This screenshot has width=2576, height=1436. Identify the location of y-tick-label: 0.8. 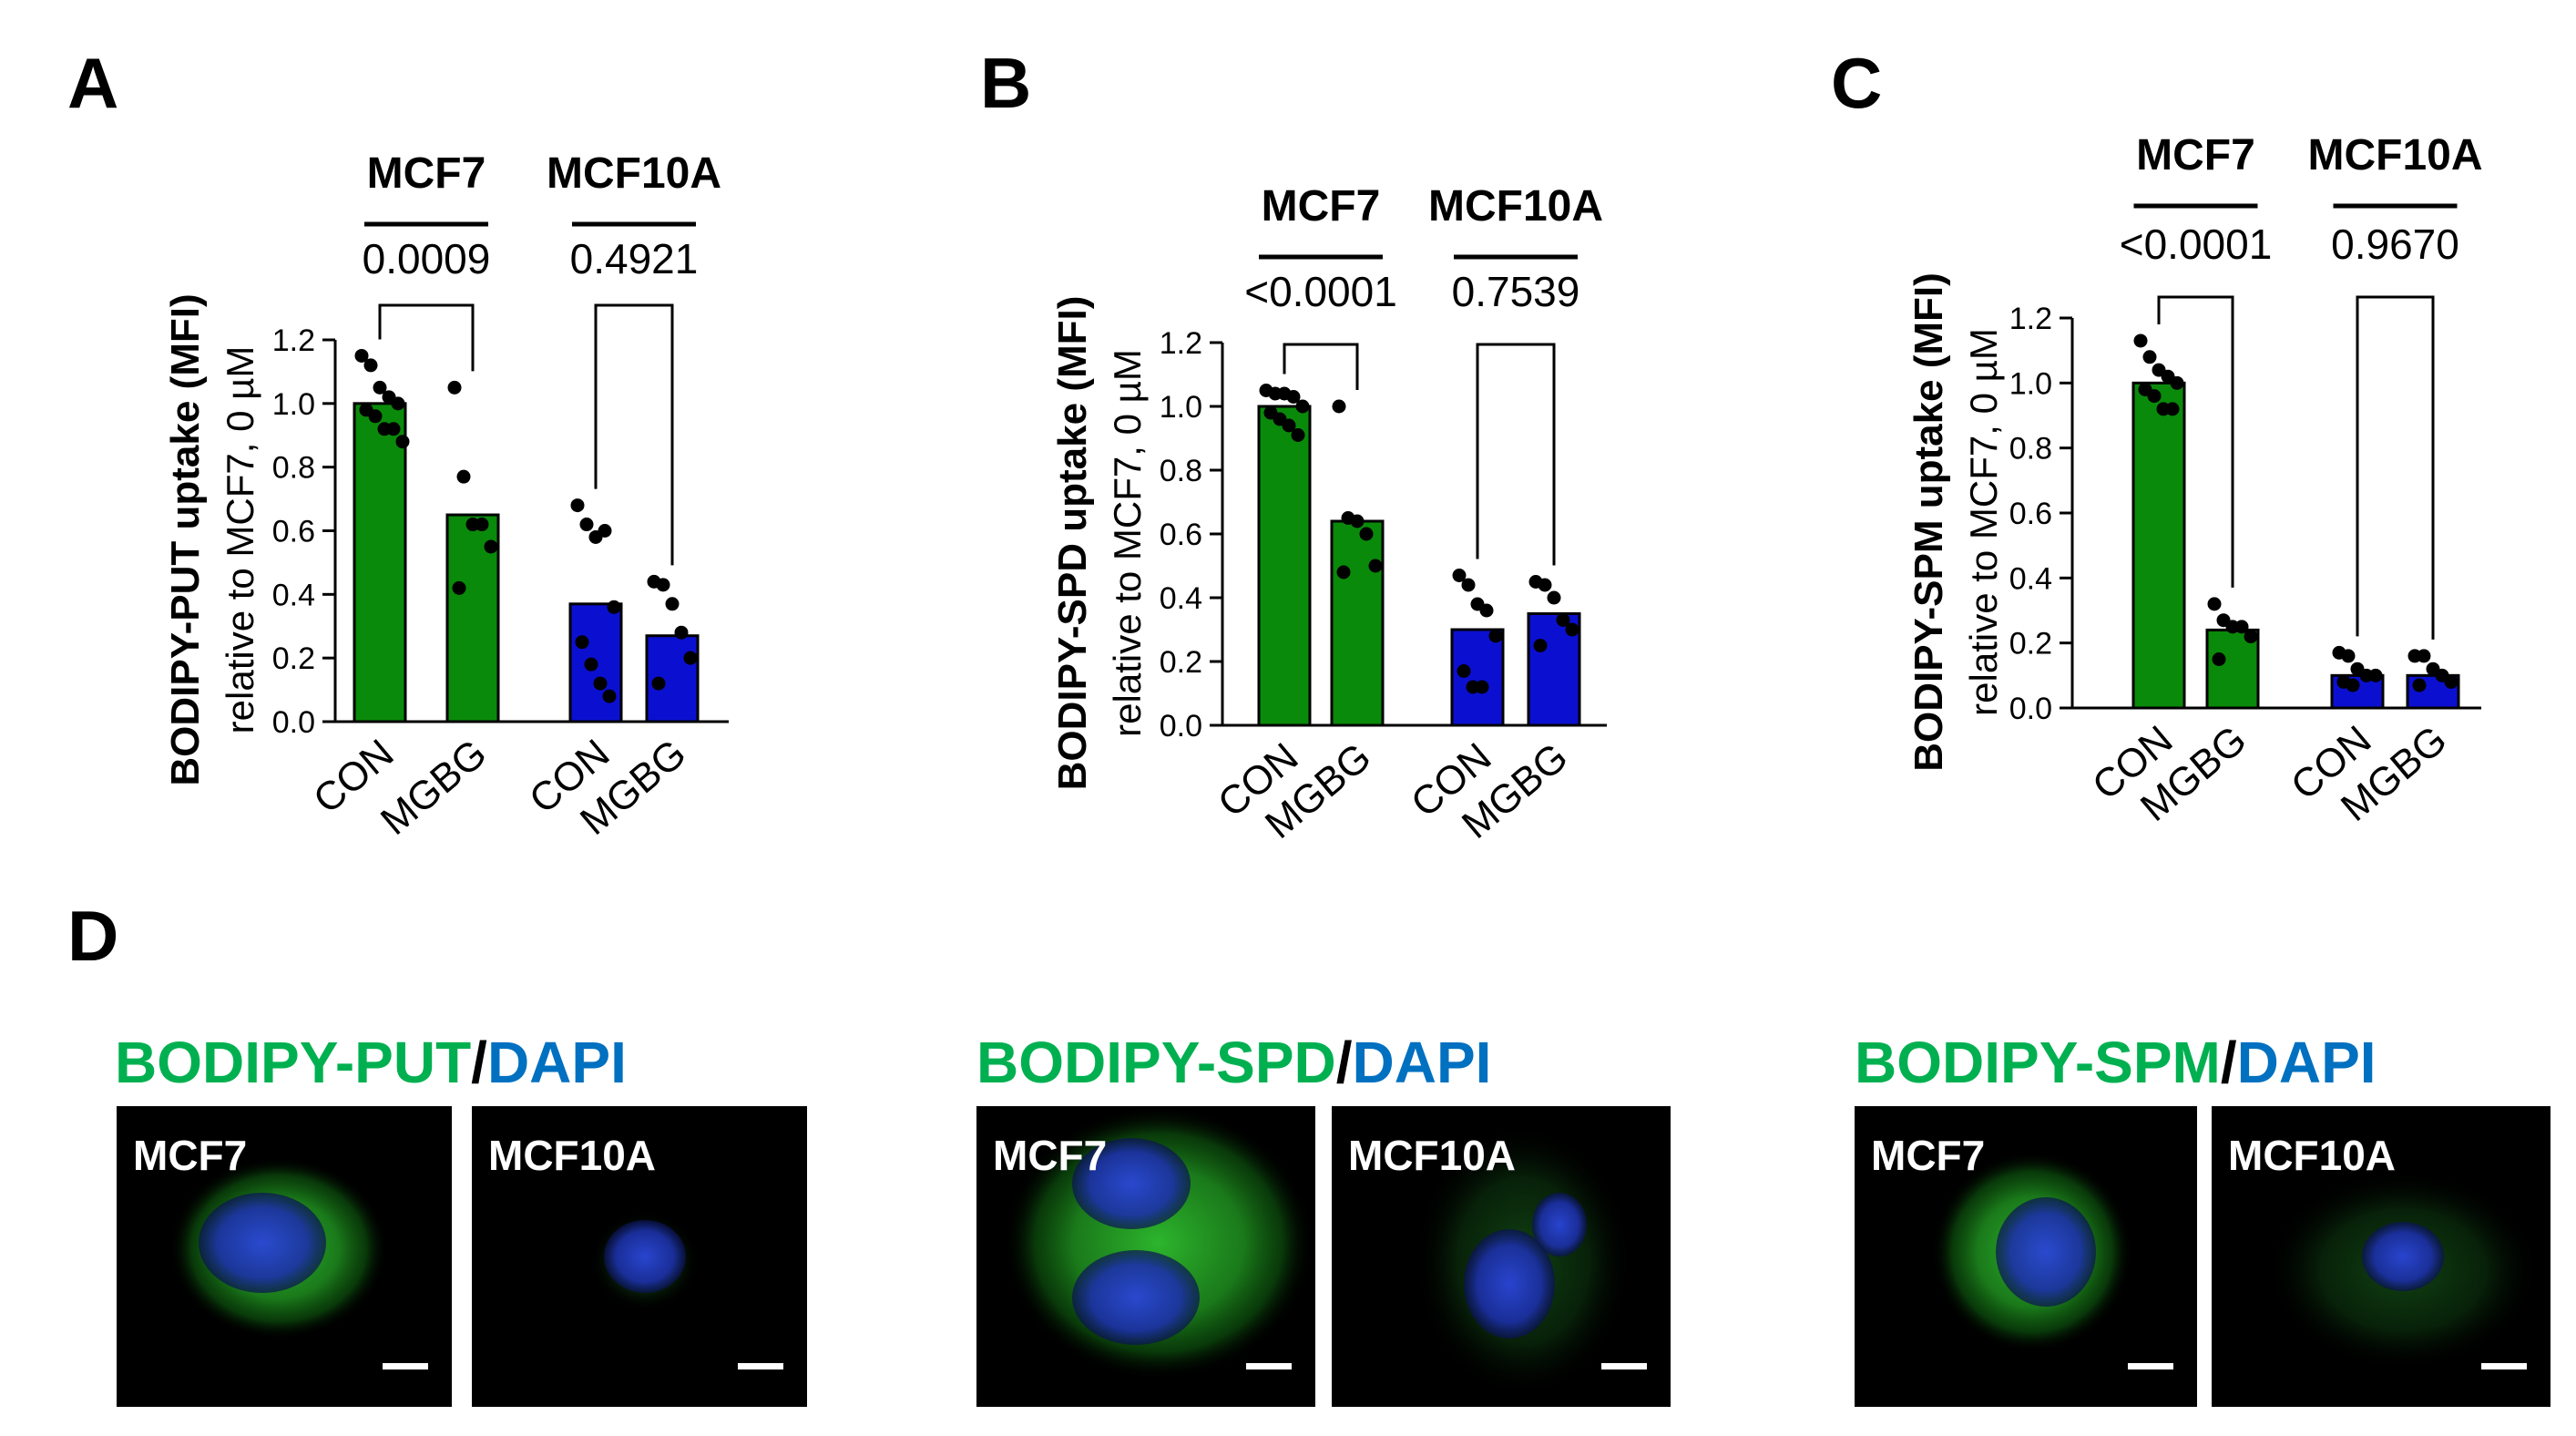
(1181, 471).